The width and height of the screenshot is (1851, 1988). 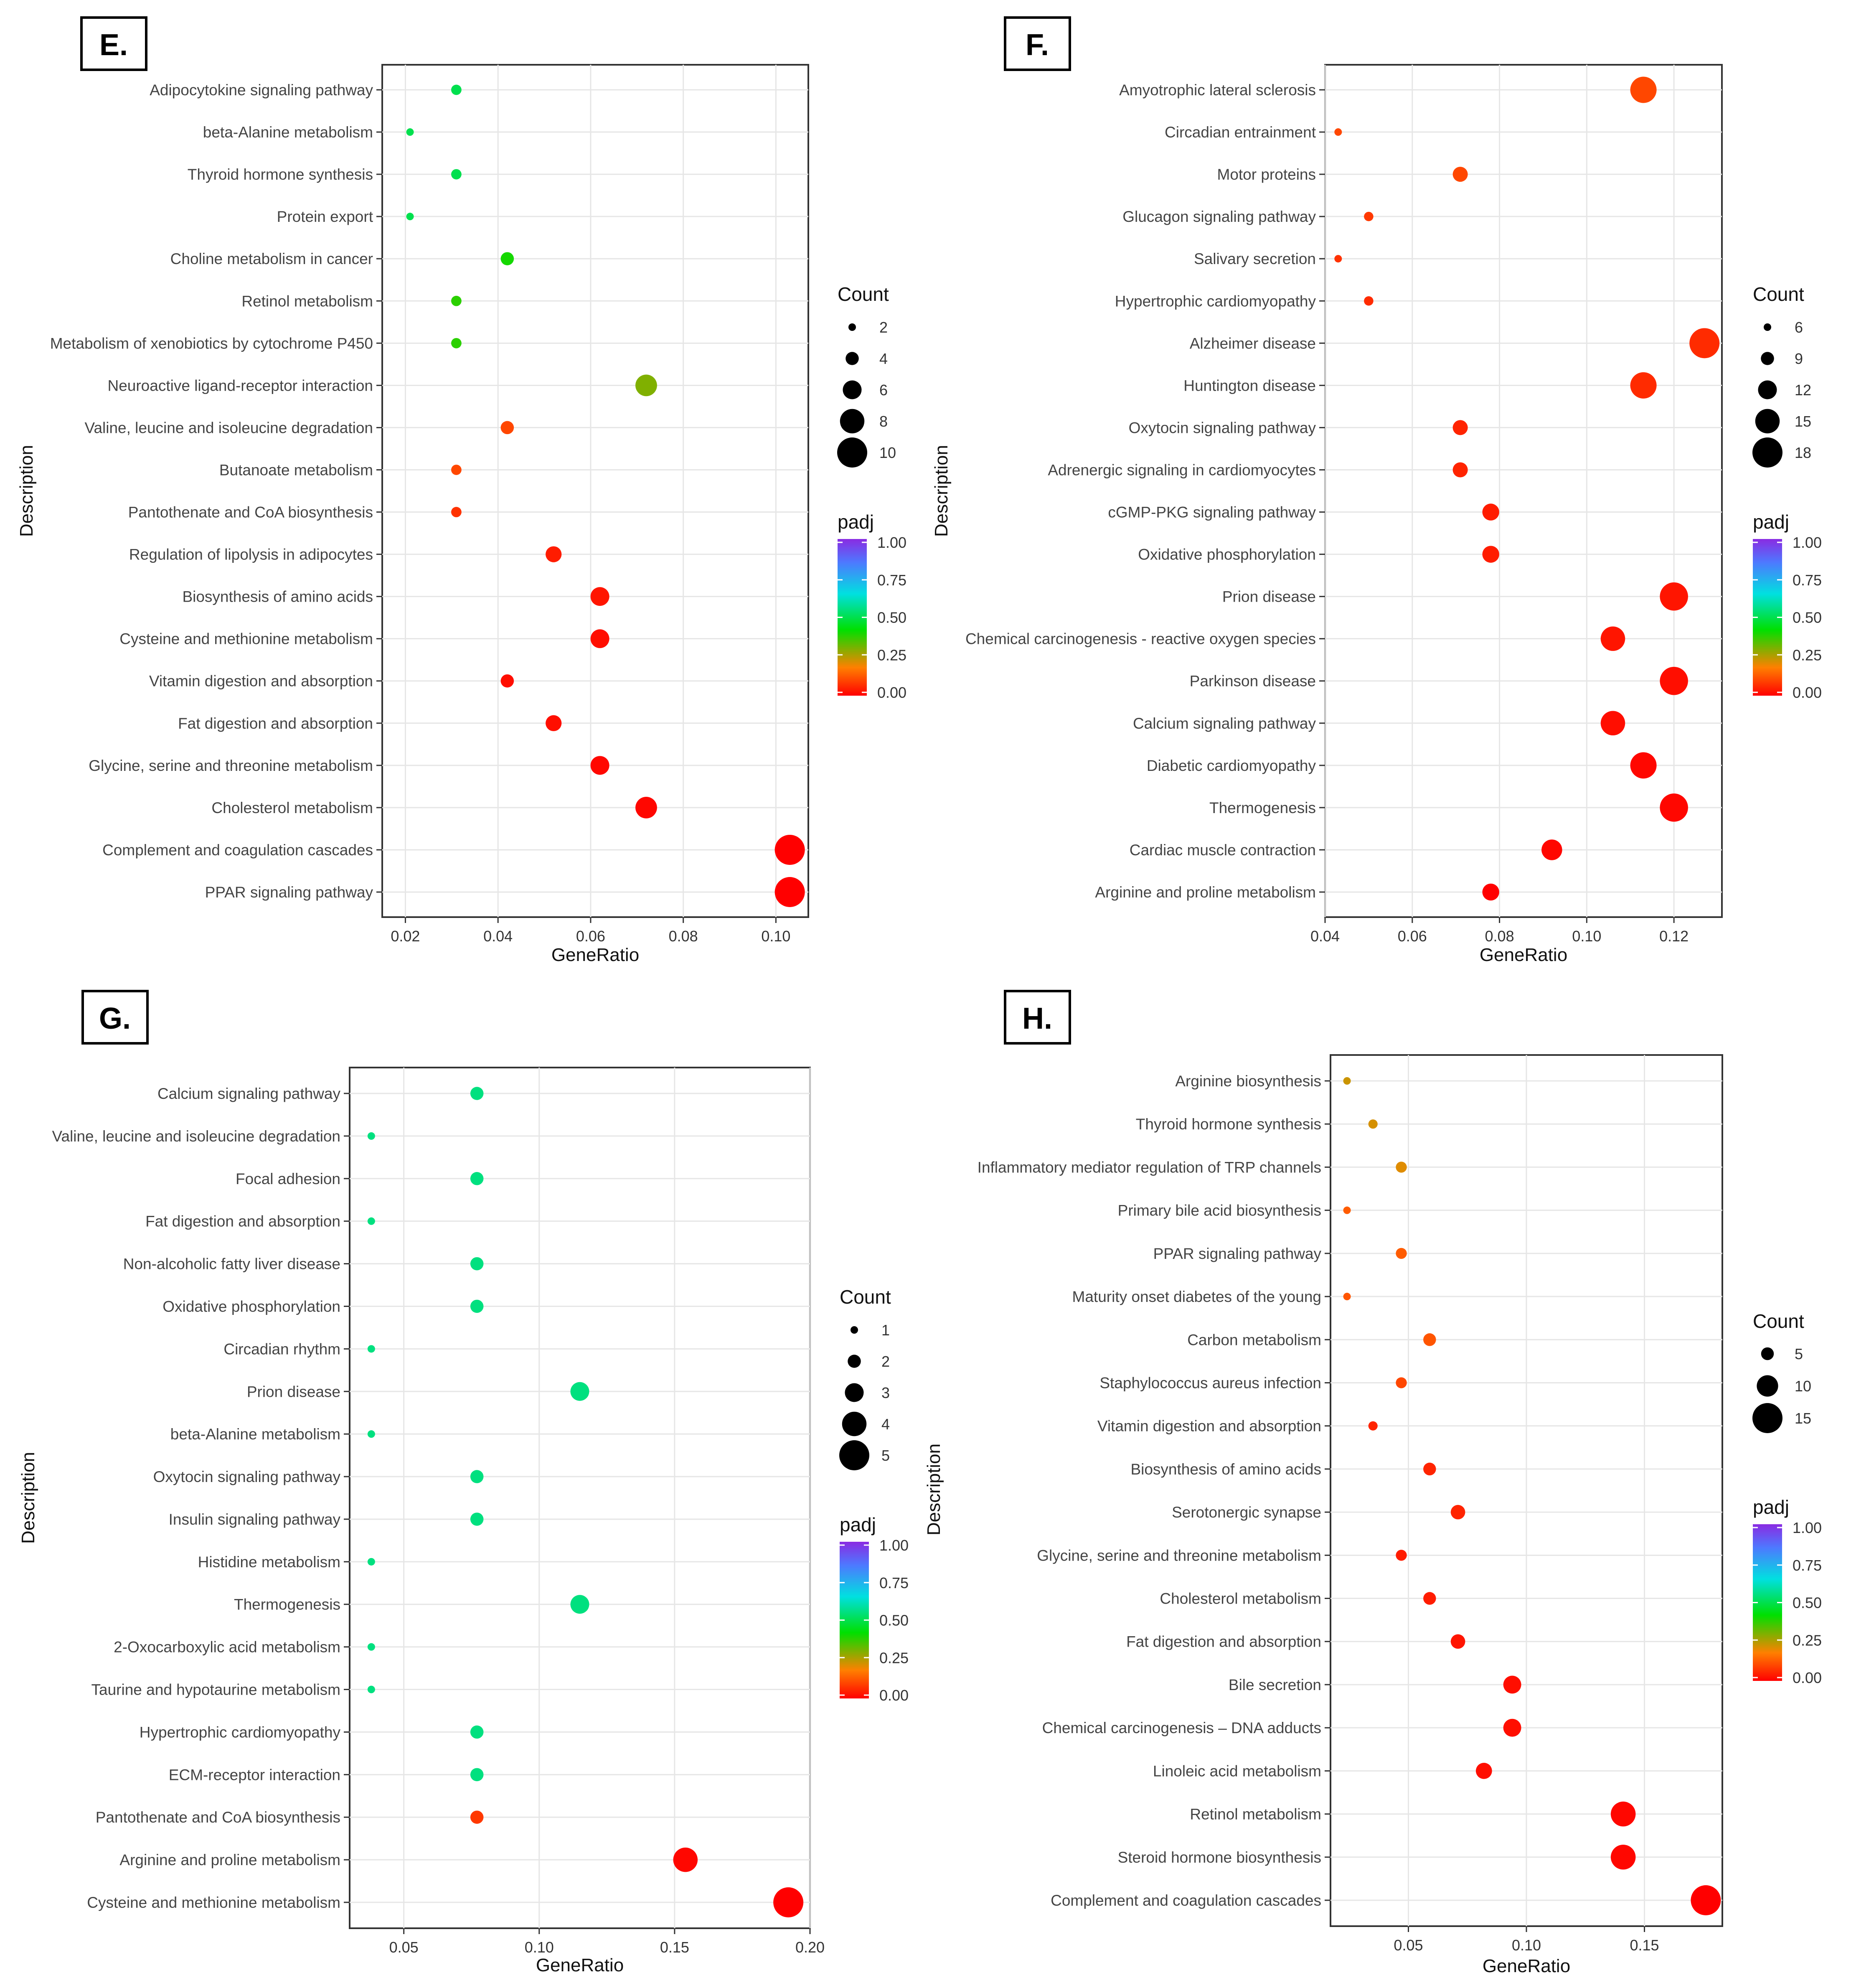 What do you see at coordinates (595, 955) in the screenshot?
I see `x-axis-label: GeneRatio` at bounding box center [595, 955].